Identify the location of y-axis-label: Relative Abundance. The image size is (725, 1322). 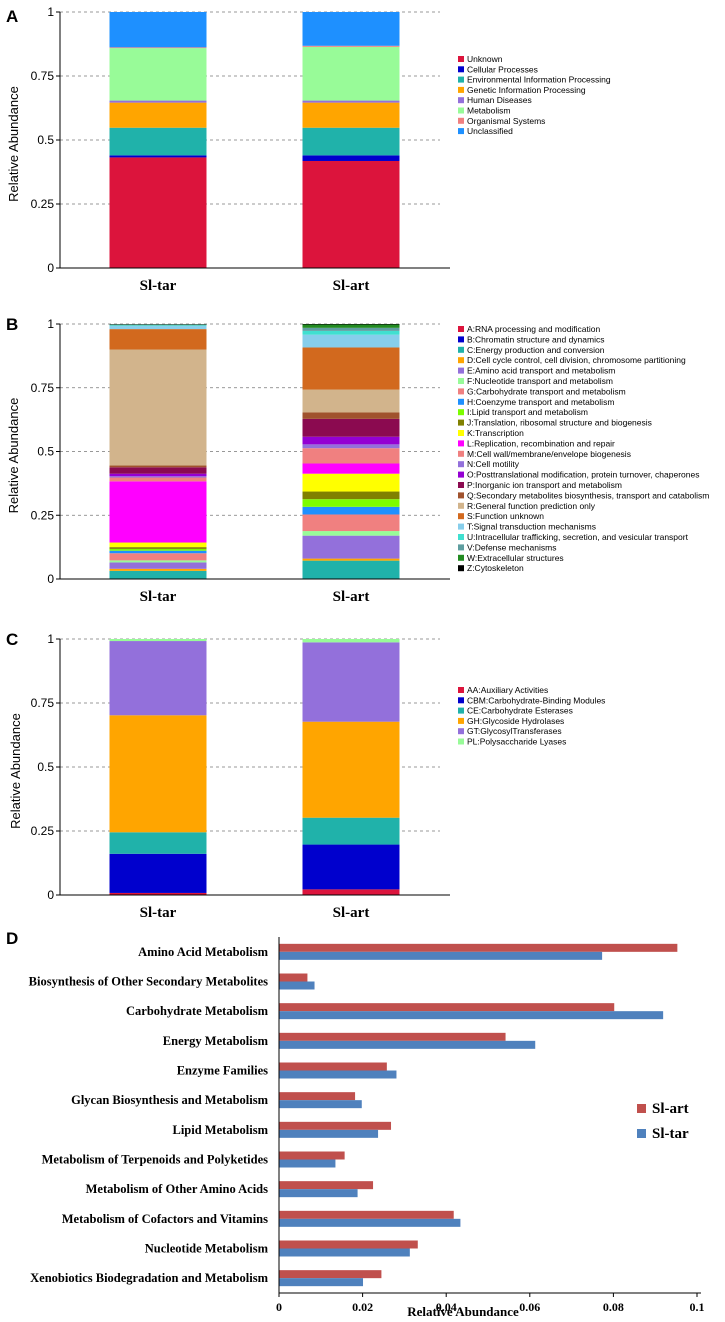
(15, 771).